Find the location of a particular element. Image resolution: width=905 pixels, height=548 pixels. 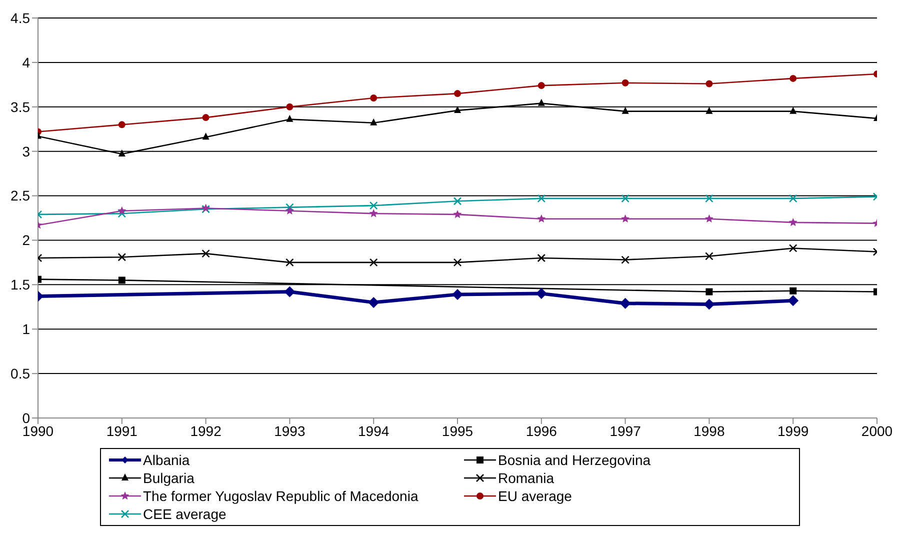

x-tick-label: 1999 is located at coordinates (793, 430).